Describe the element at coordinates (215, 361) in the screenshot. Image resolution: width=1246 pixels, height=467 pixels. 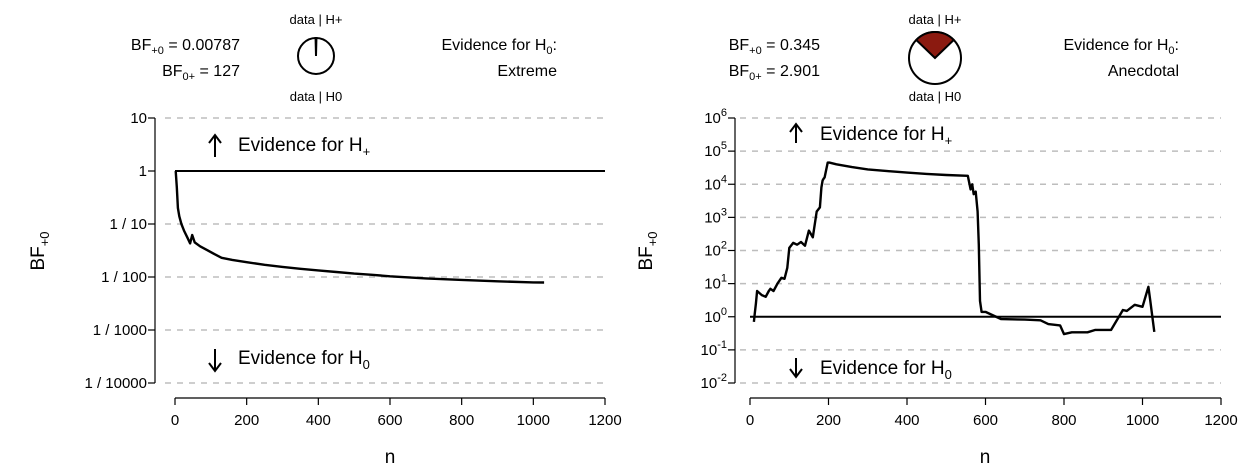
I see `left-down-arrow-icon` at that location.